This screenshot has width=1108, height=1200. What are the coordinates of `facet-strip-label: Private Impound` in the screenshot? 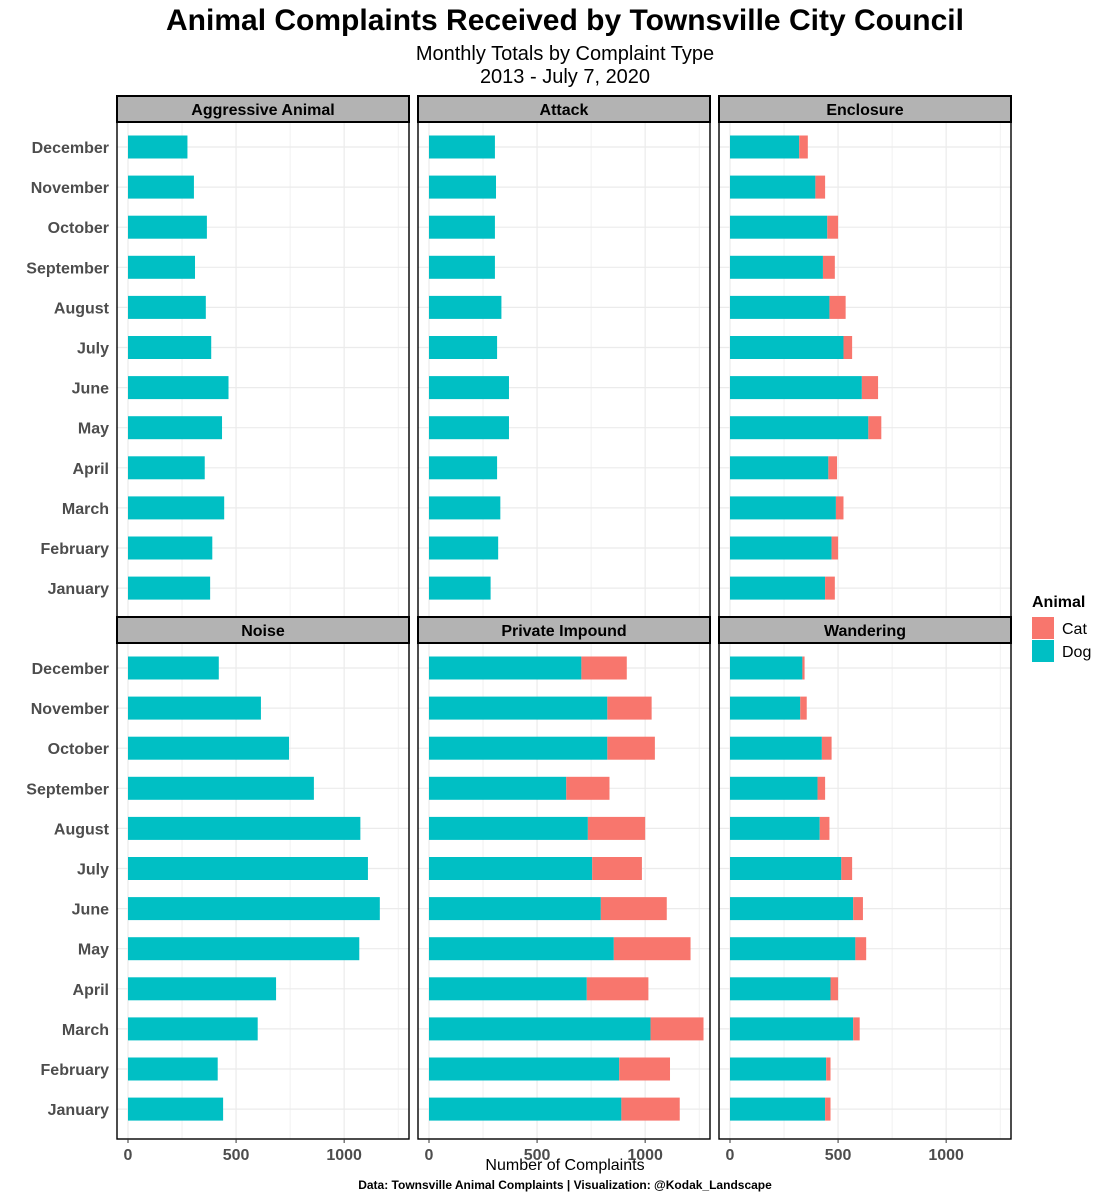 It's located at (563, 631).